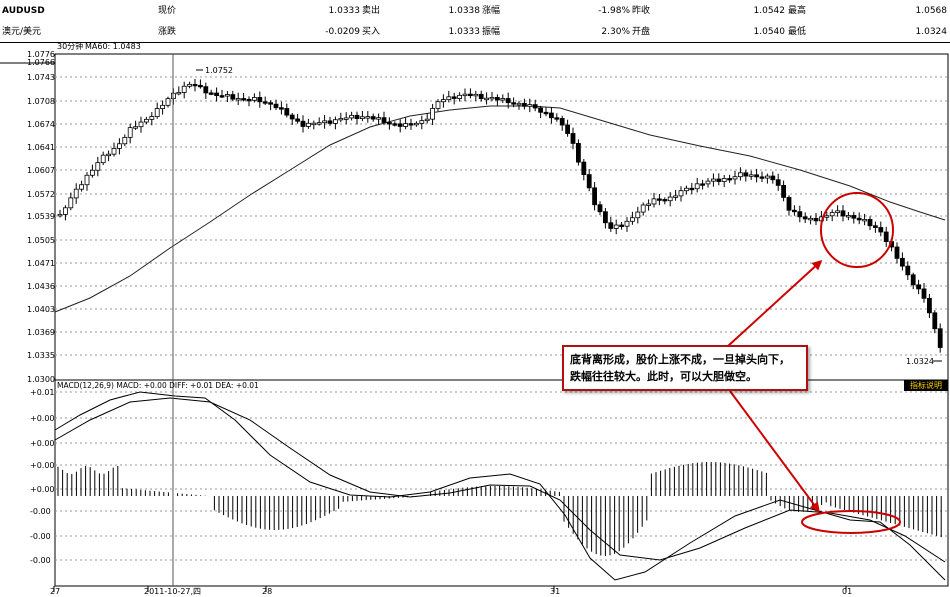 The height and width of the screenshot is (597, 950). Describe the element at coordinates (464, 32) in the screenshot. I see `value-buy: 1.0333` at that location.